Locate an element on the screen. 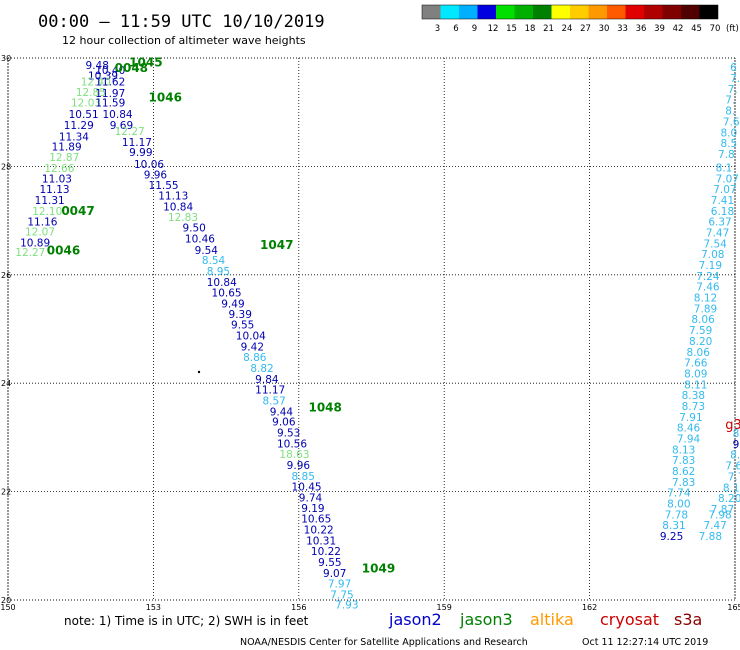 This screenshot has width=740, height=650. wave-height-point: 7.24 is located at coordinates (708, 277).